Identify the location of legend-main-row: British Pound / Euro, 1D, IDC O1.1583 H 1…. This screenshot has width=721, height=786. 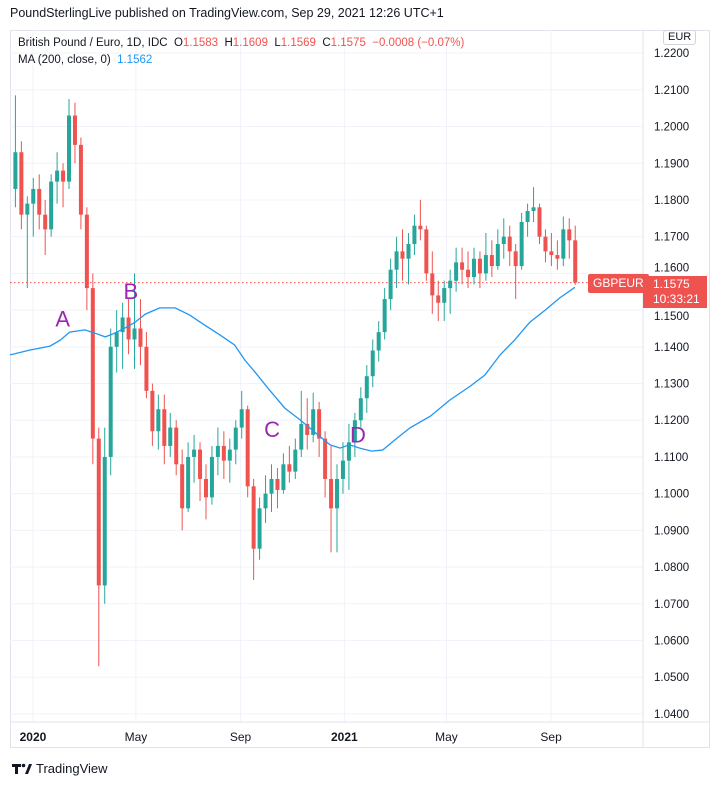
(241, 43).